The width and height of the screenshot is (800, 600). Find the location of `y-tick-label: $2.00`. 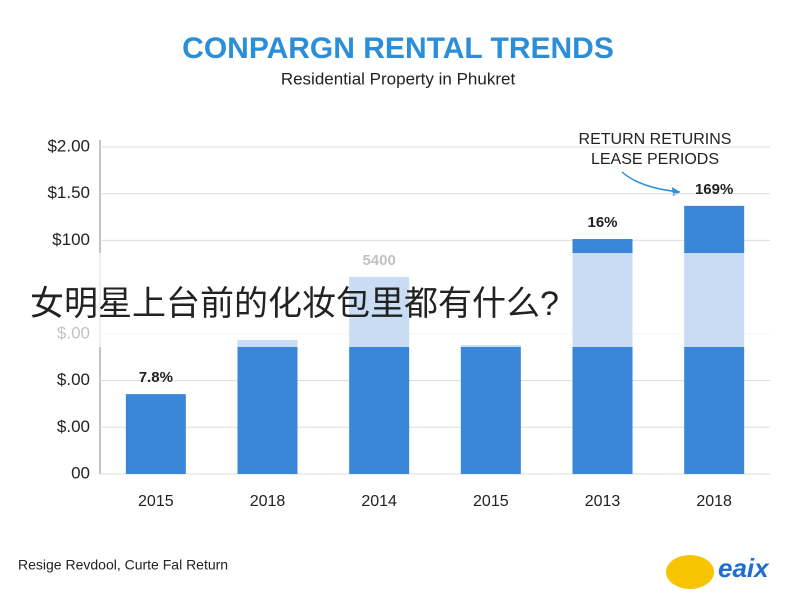

y-tick-label: $2.00 is located at coordinates (68, 145).